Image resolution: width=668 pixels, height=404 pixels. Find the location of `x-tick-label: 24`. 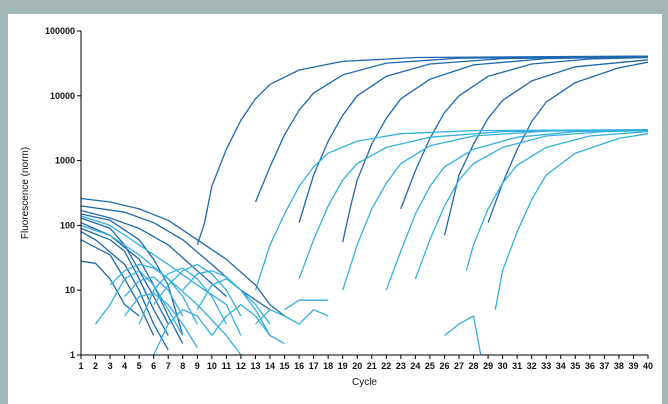

x-tick-label: 24 is located at coordinates (415, 366).